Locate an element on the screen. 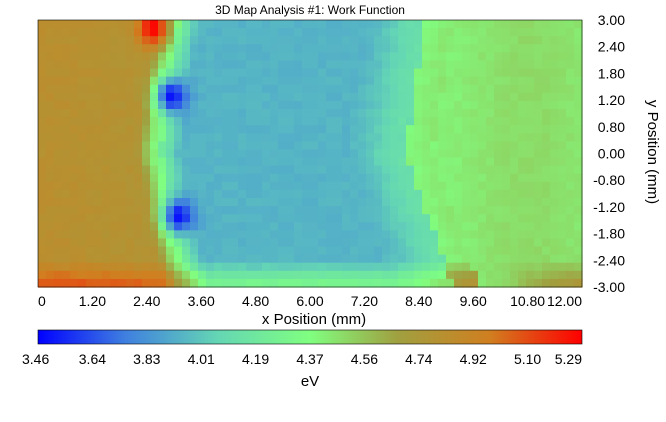  colorbar-tick-label: 3.64 is located at coordinates (92, 359).